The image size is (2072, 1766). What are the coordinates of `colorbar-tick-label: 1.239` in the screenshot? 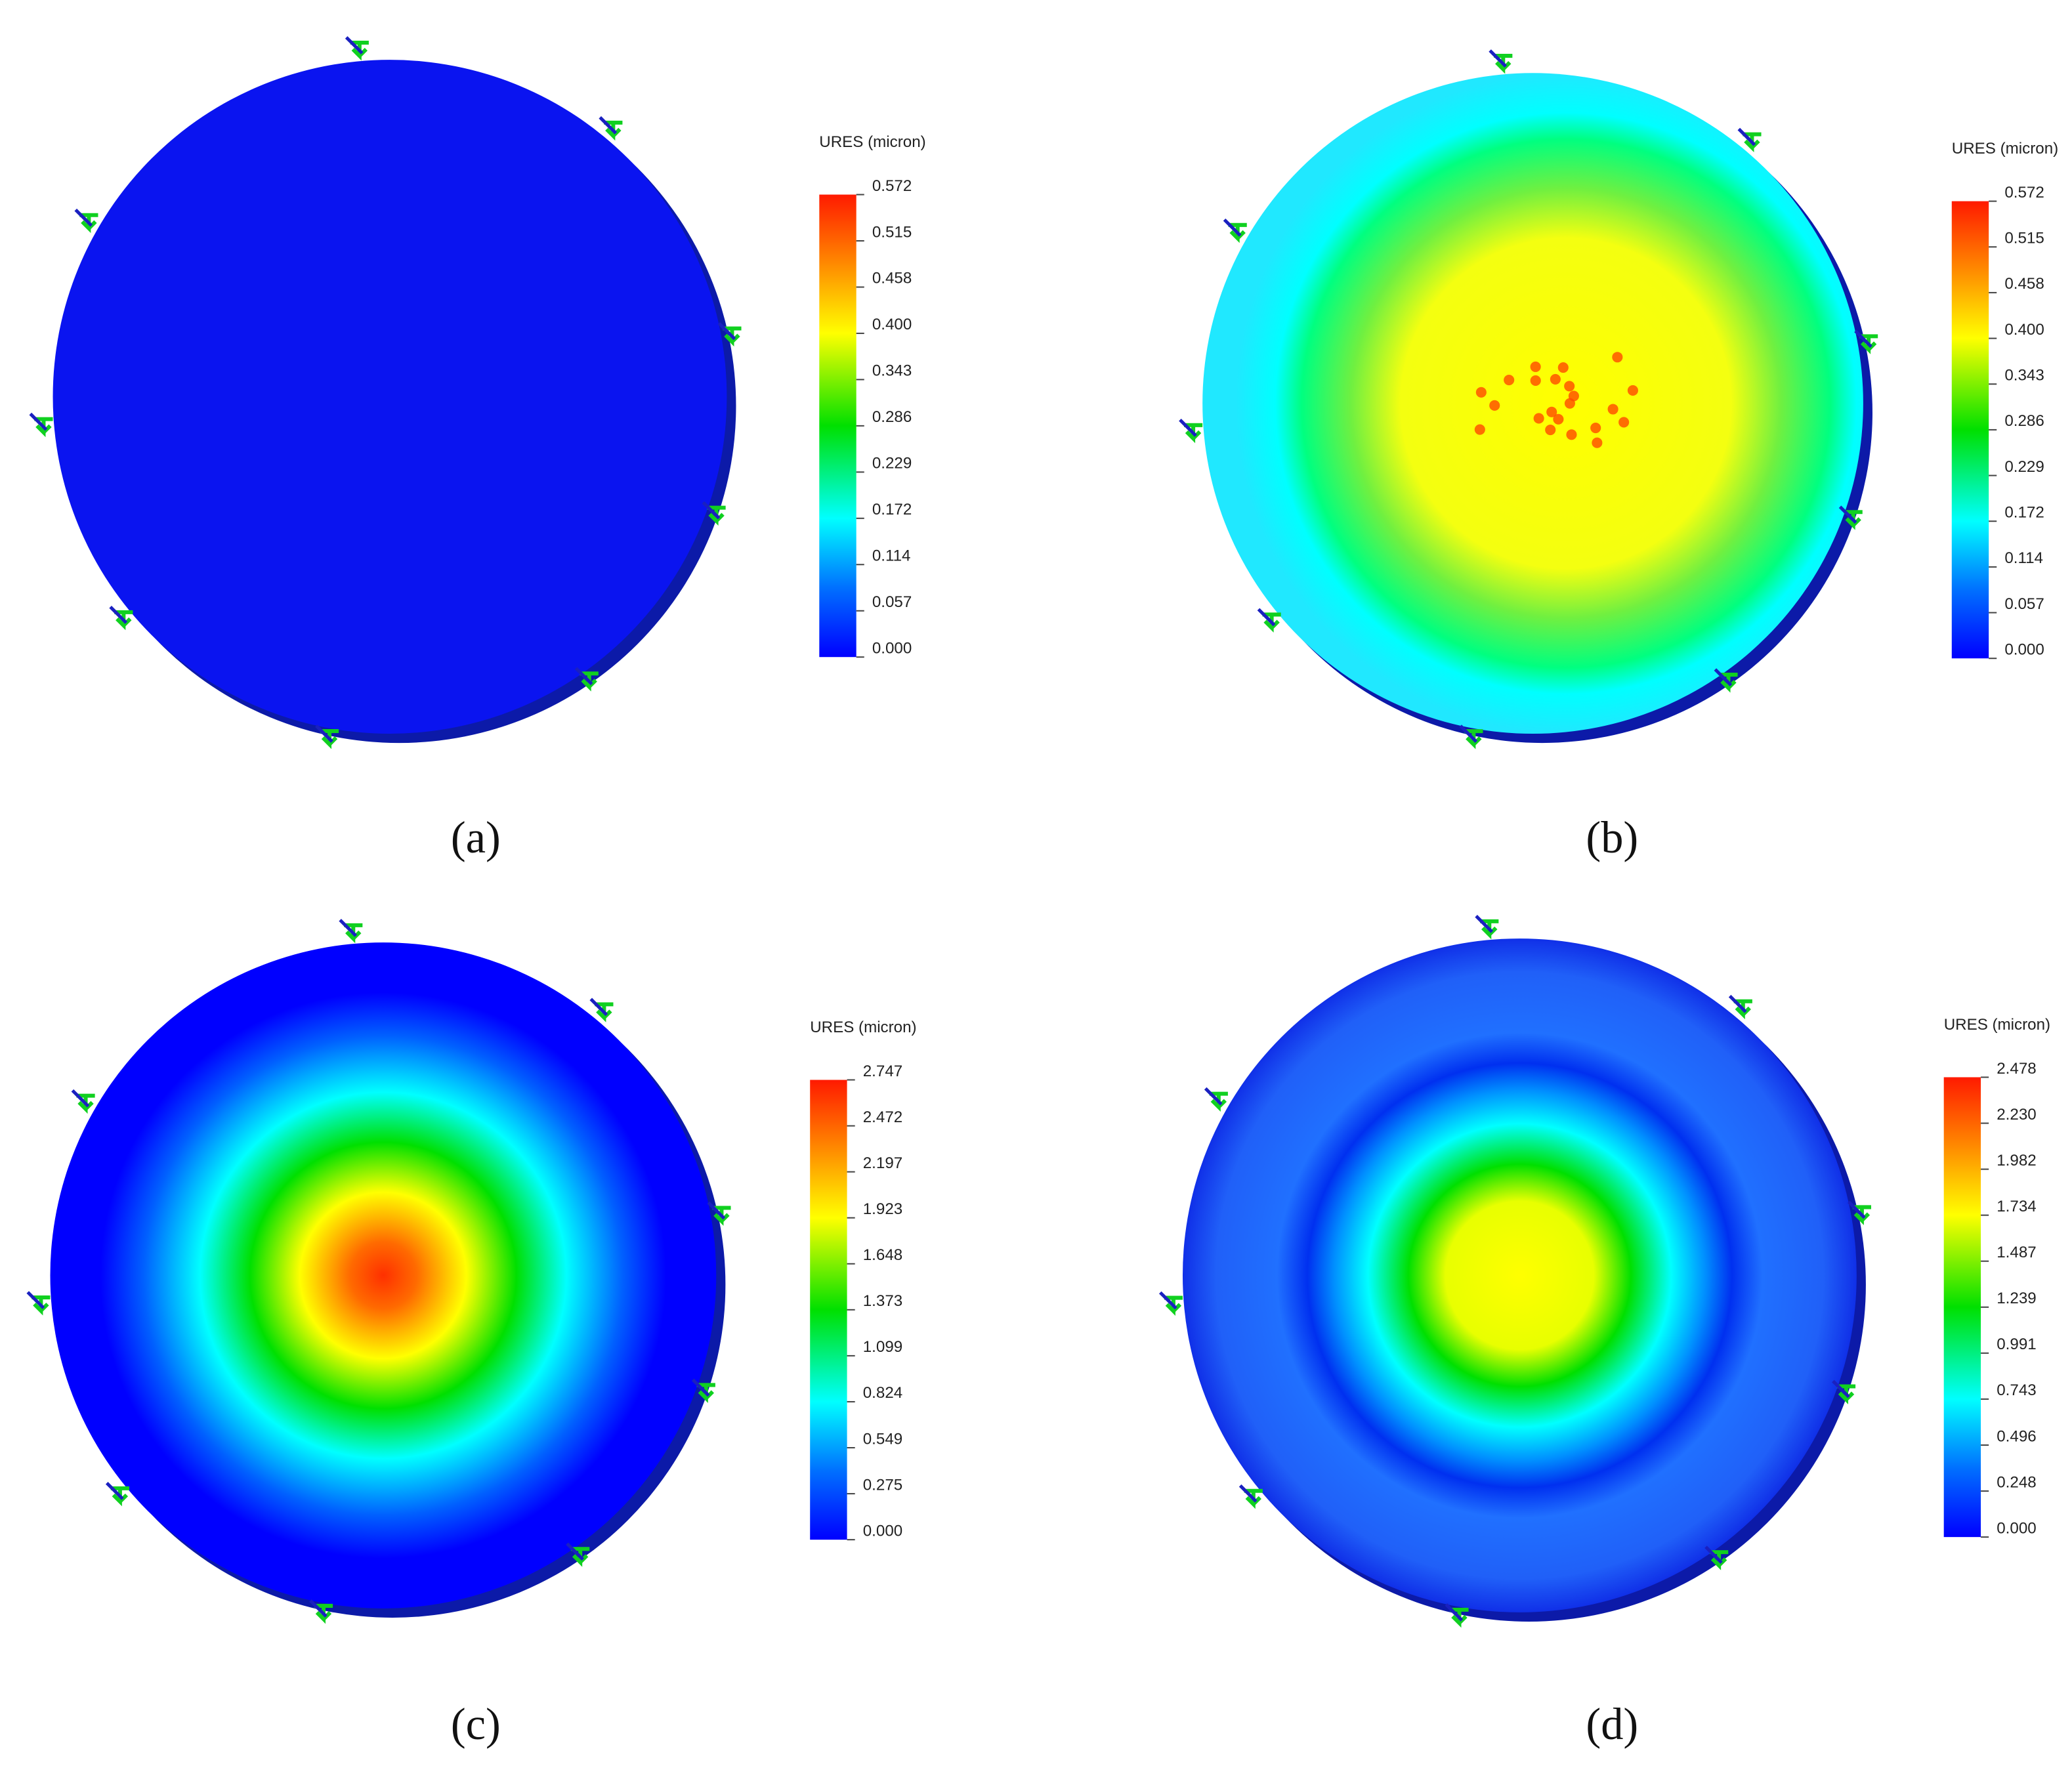 It's located at (2017, 1299).